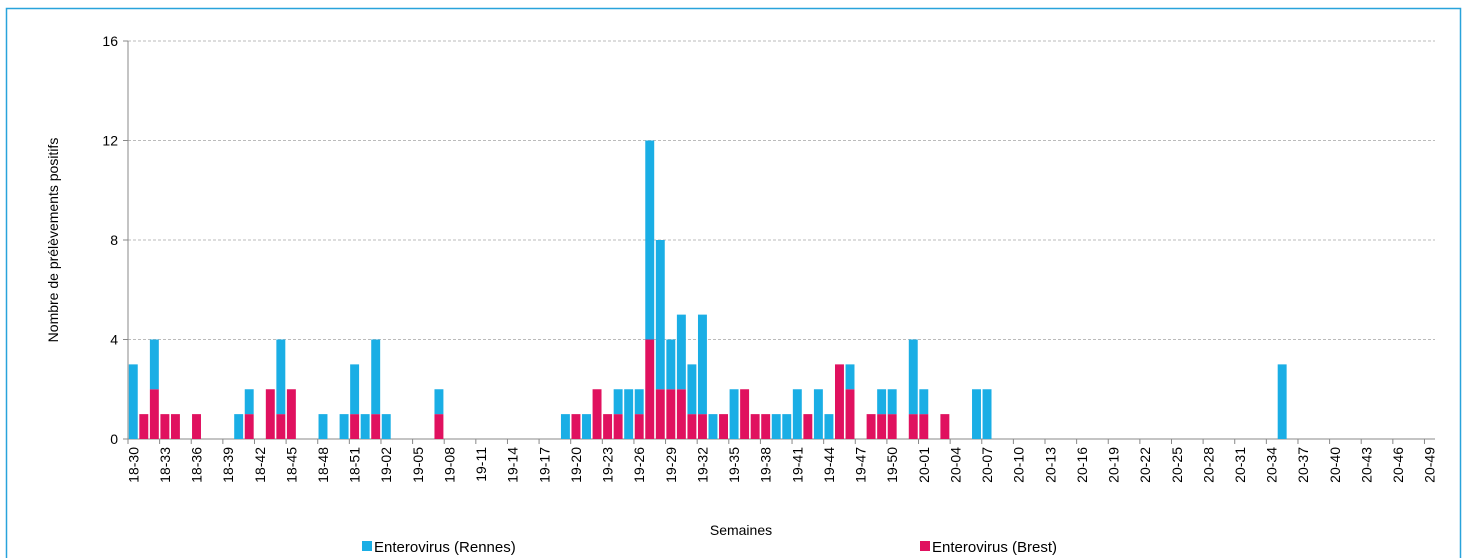  What do you see at coordinates (165, 465) in the screenshot?
I see `x-tick-label: 18-33` at bounding box center [165, 465].